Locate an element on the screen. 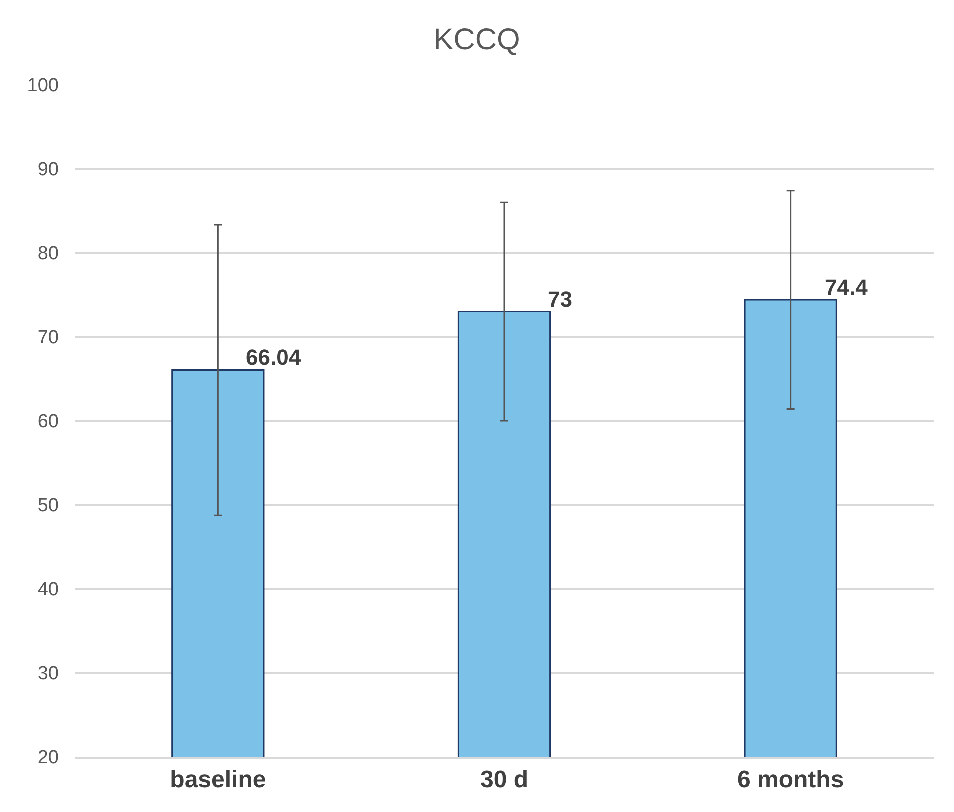 This screenshot has height=812, width=954. data-label: 73 is located at coordinates (560, 299).